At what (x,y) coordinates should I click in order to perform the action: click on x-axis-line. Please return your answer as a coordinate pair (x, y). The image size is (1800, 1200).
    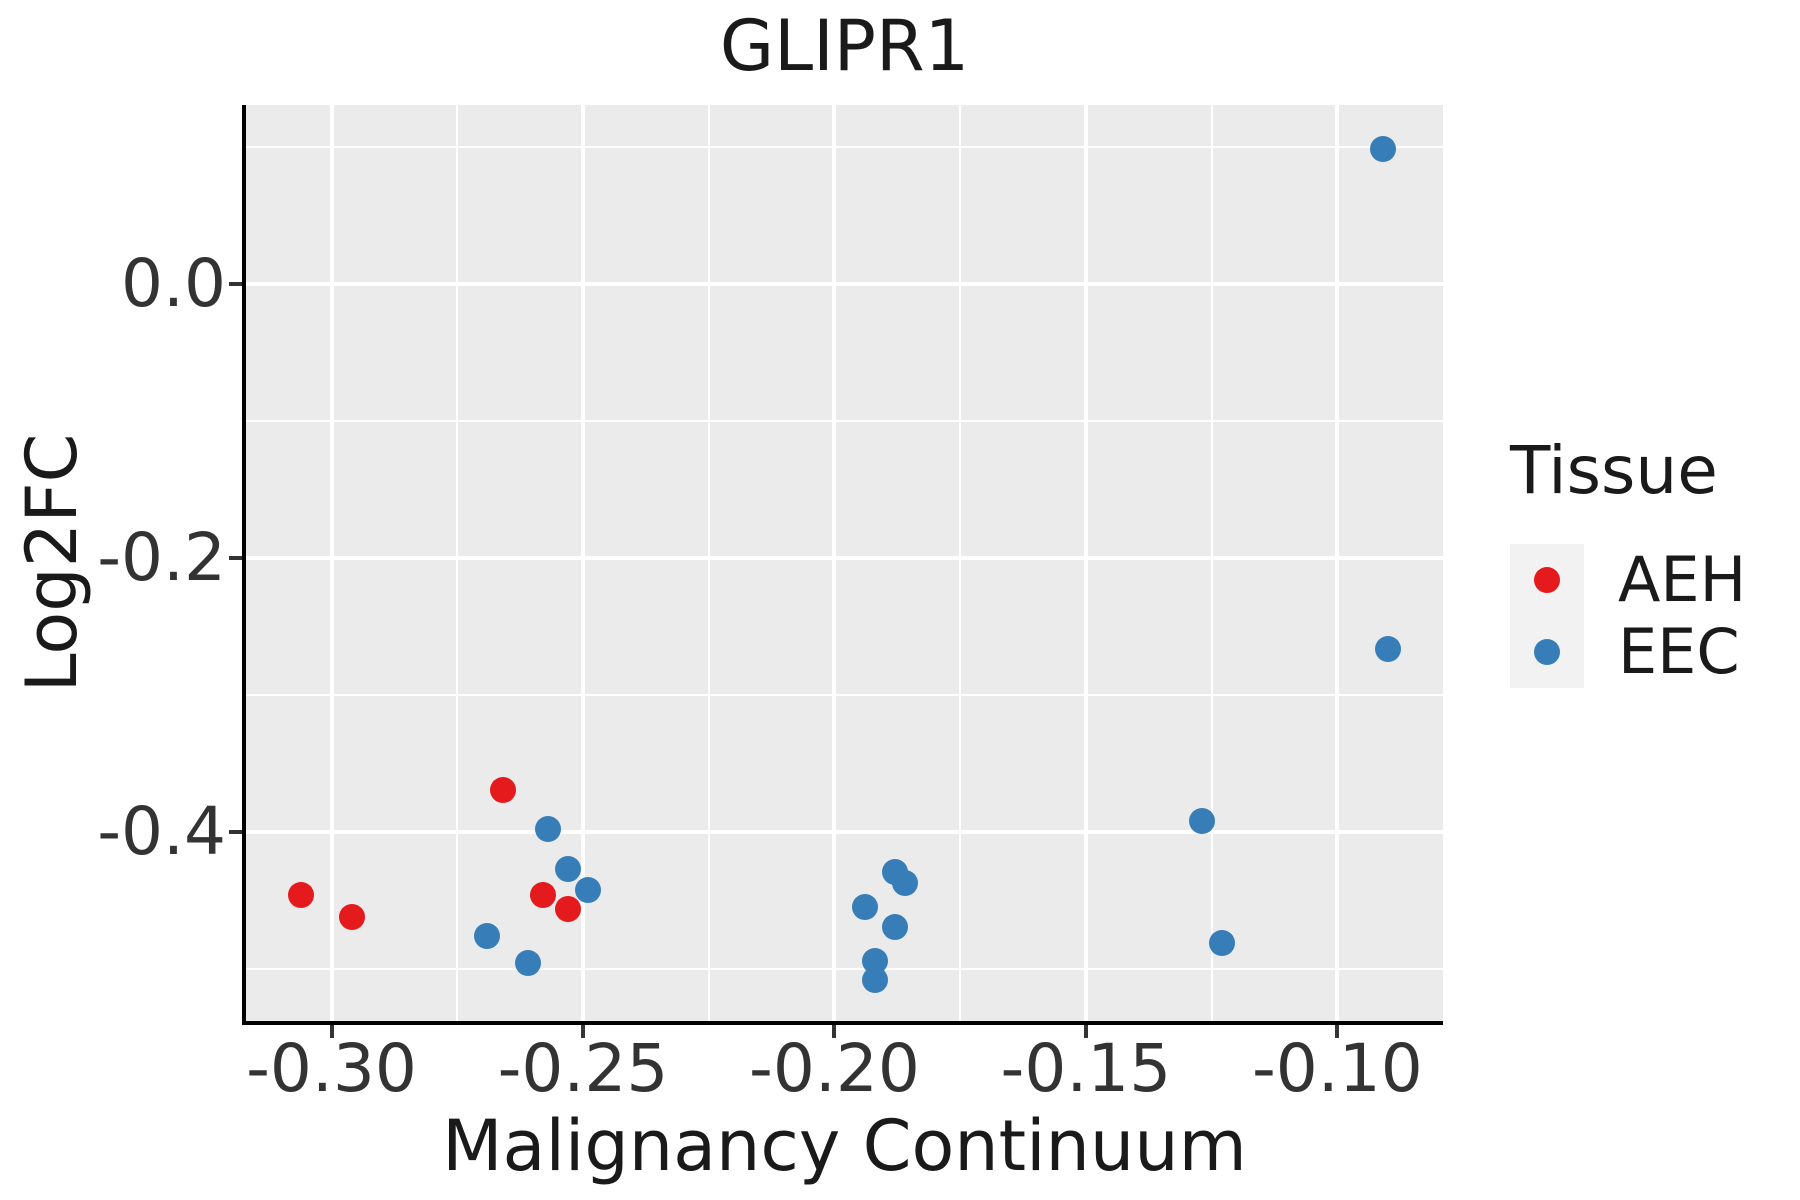
    Looking at the image, I should click on (842, 1023).